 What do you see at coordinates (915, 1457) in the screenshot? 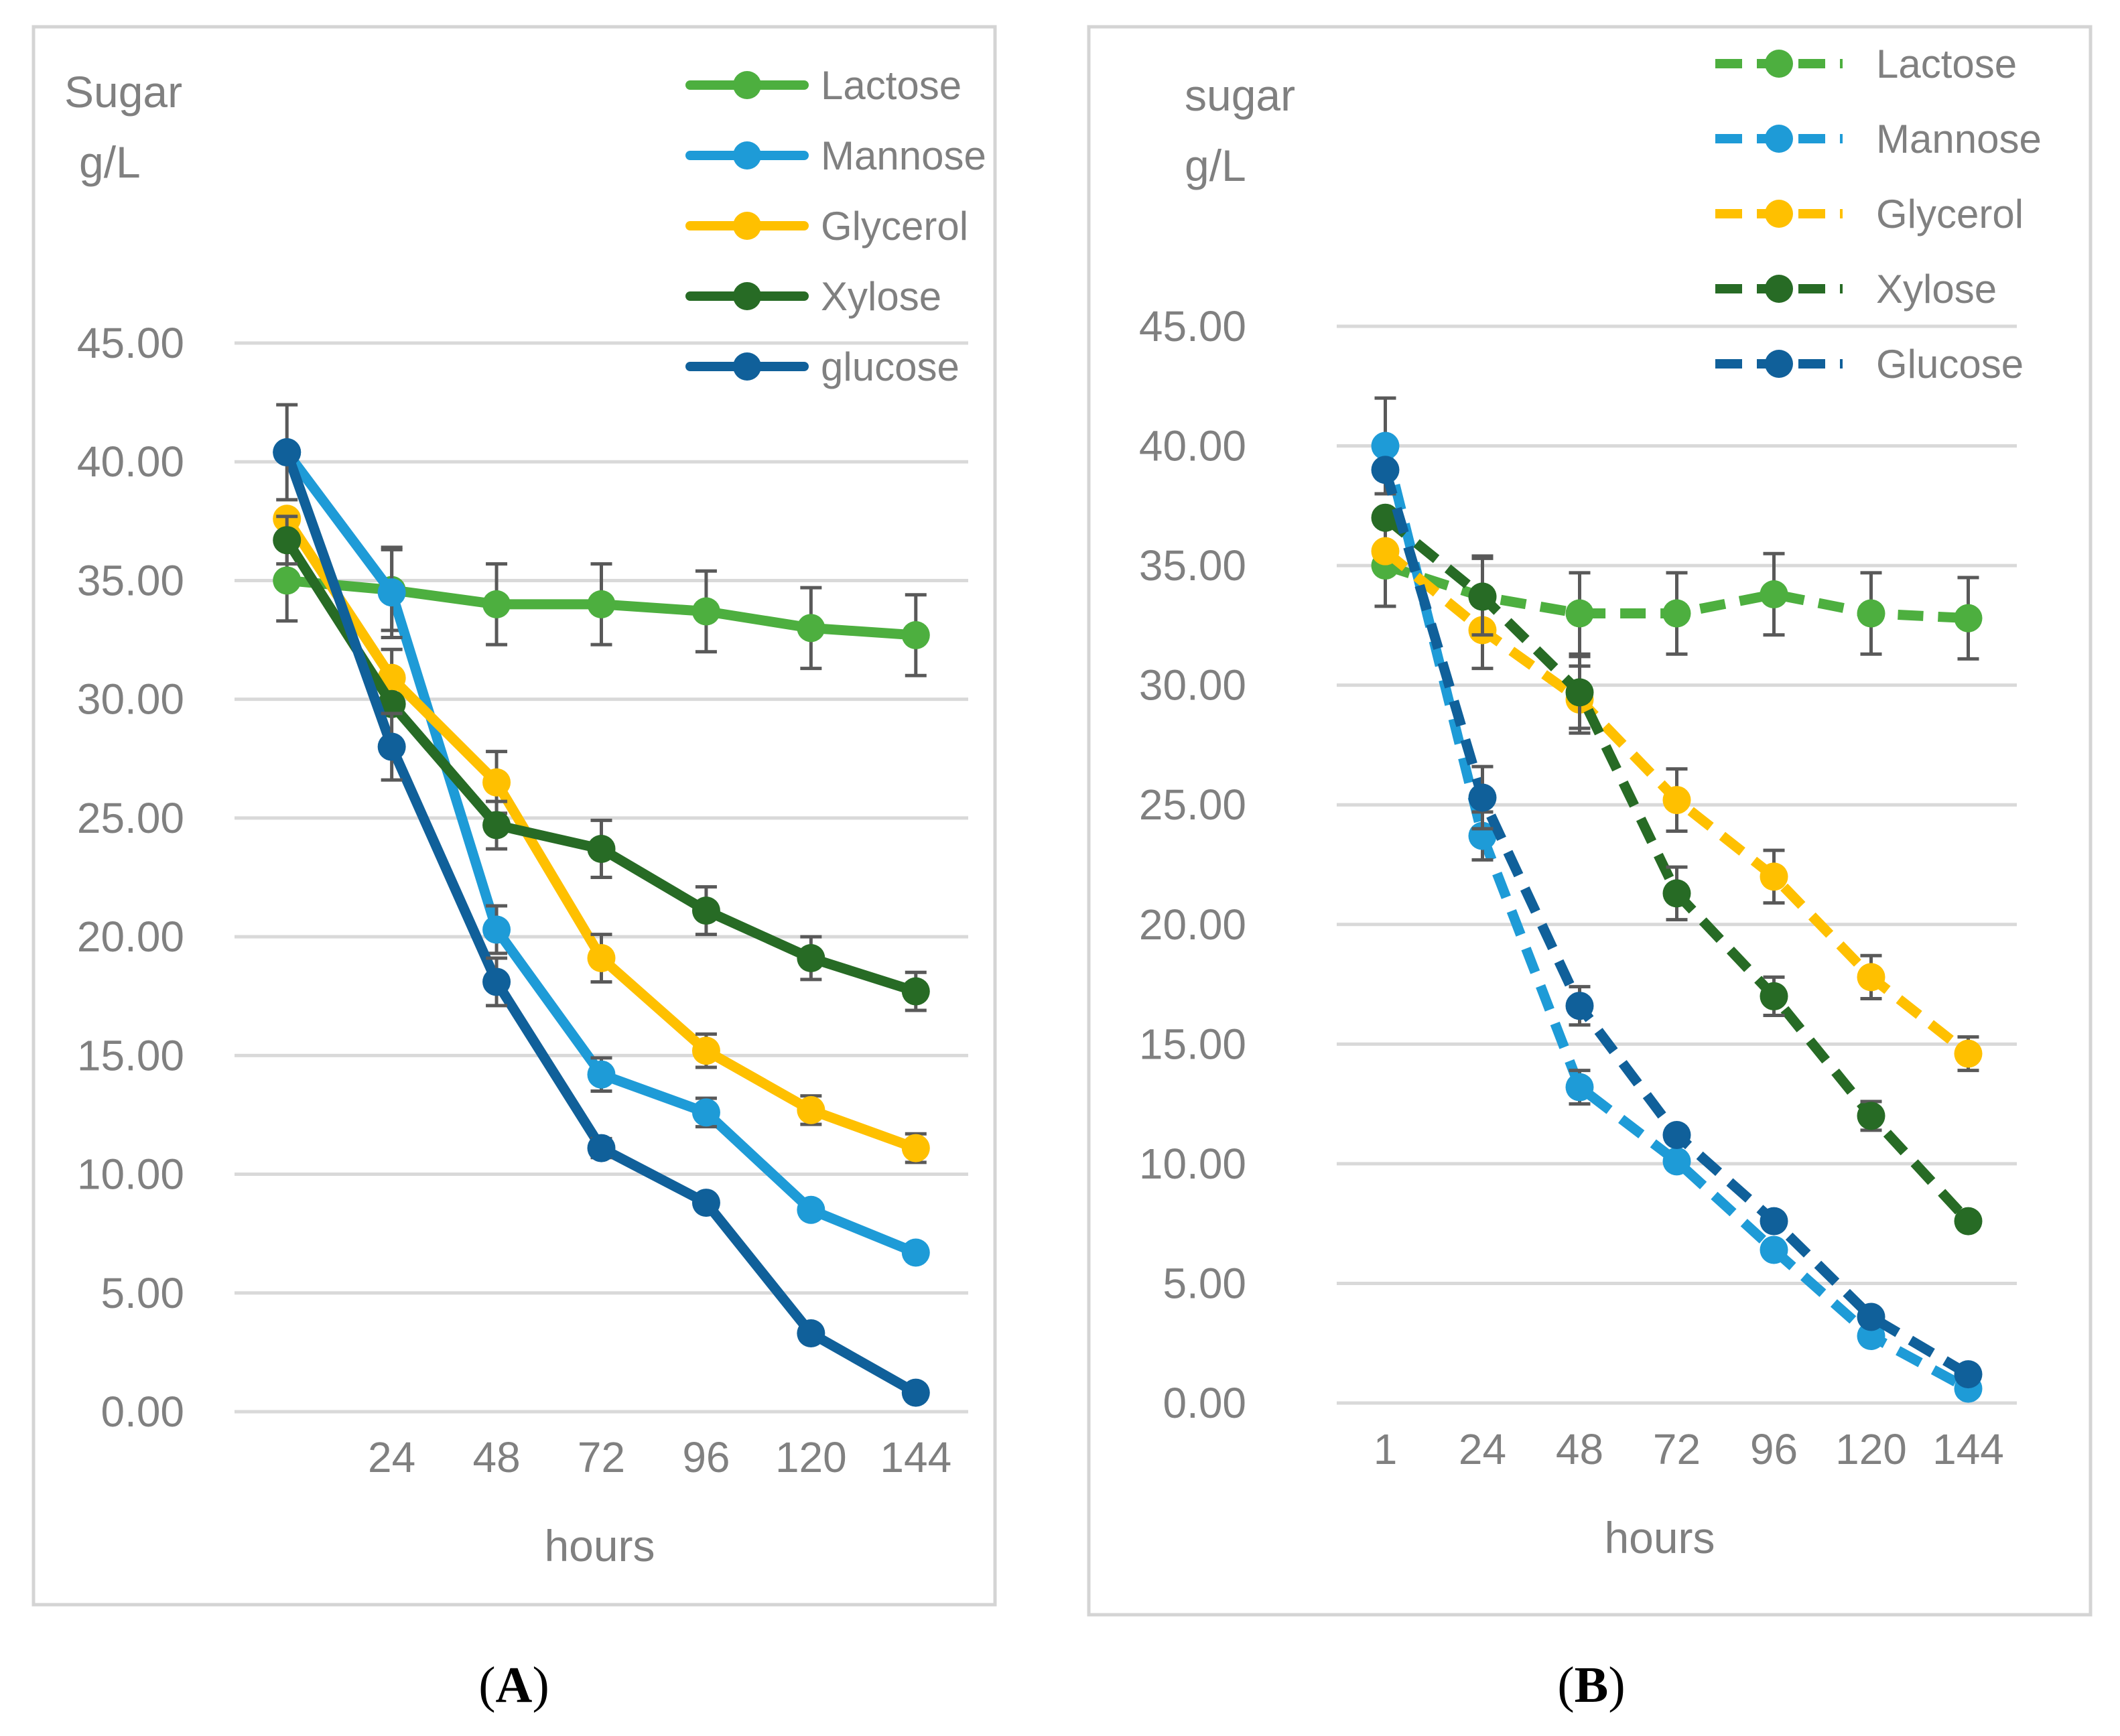
I see `x-tick-label: 144` at bounding box center [915, 1457].